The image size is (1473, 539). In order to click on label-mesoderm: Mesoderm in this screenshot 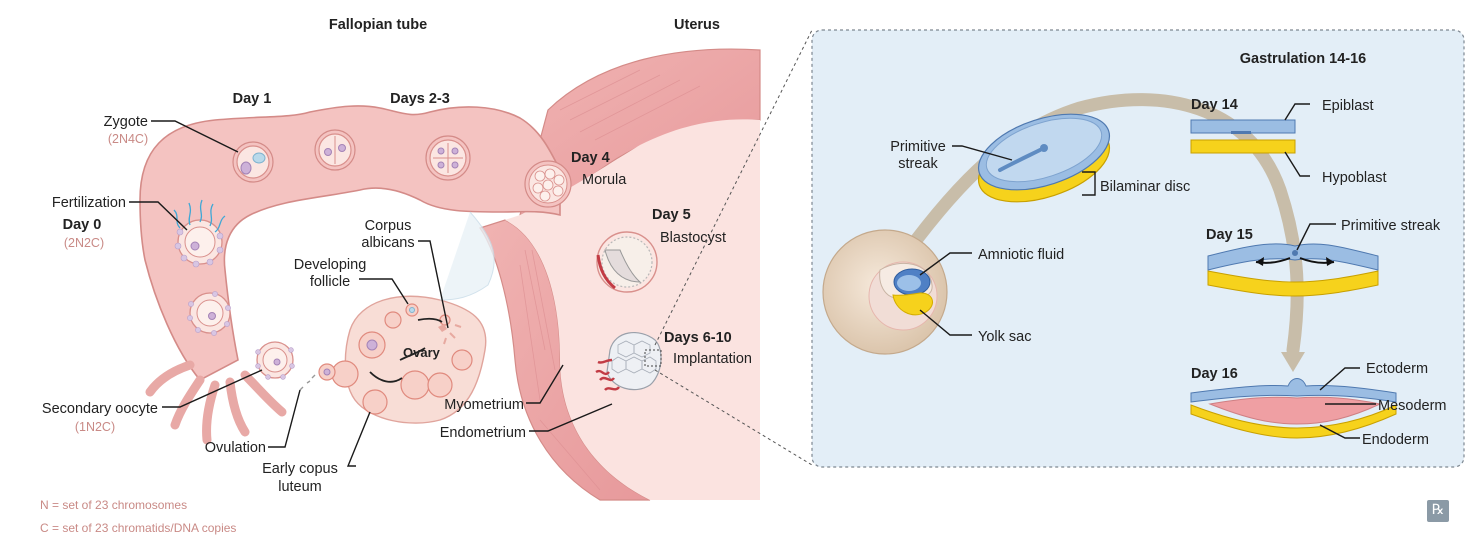, I will do `click(1412, 406)`.